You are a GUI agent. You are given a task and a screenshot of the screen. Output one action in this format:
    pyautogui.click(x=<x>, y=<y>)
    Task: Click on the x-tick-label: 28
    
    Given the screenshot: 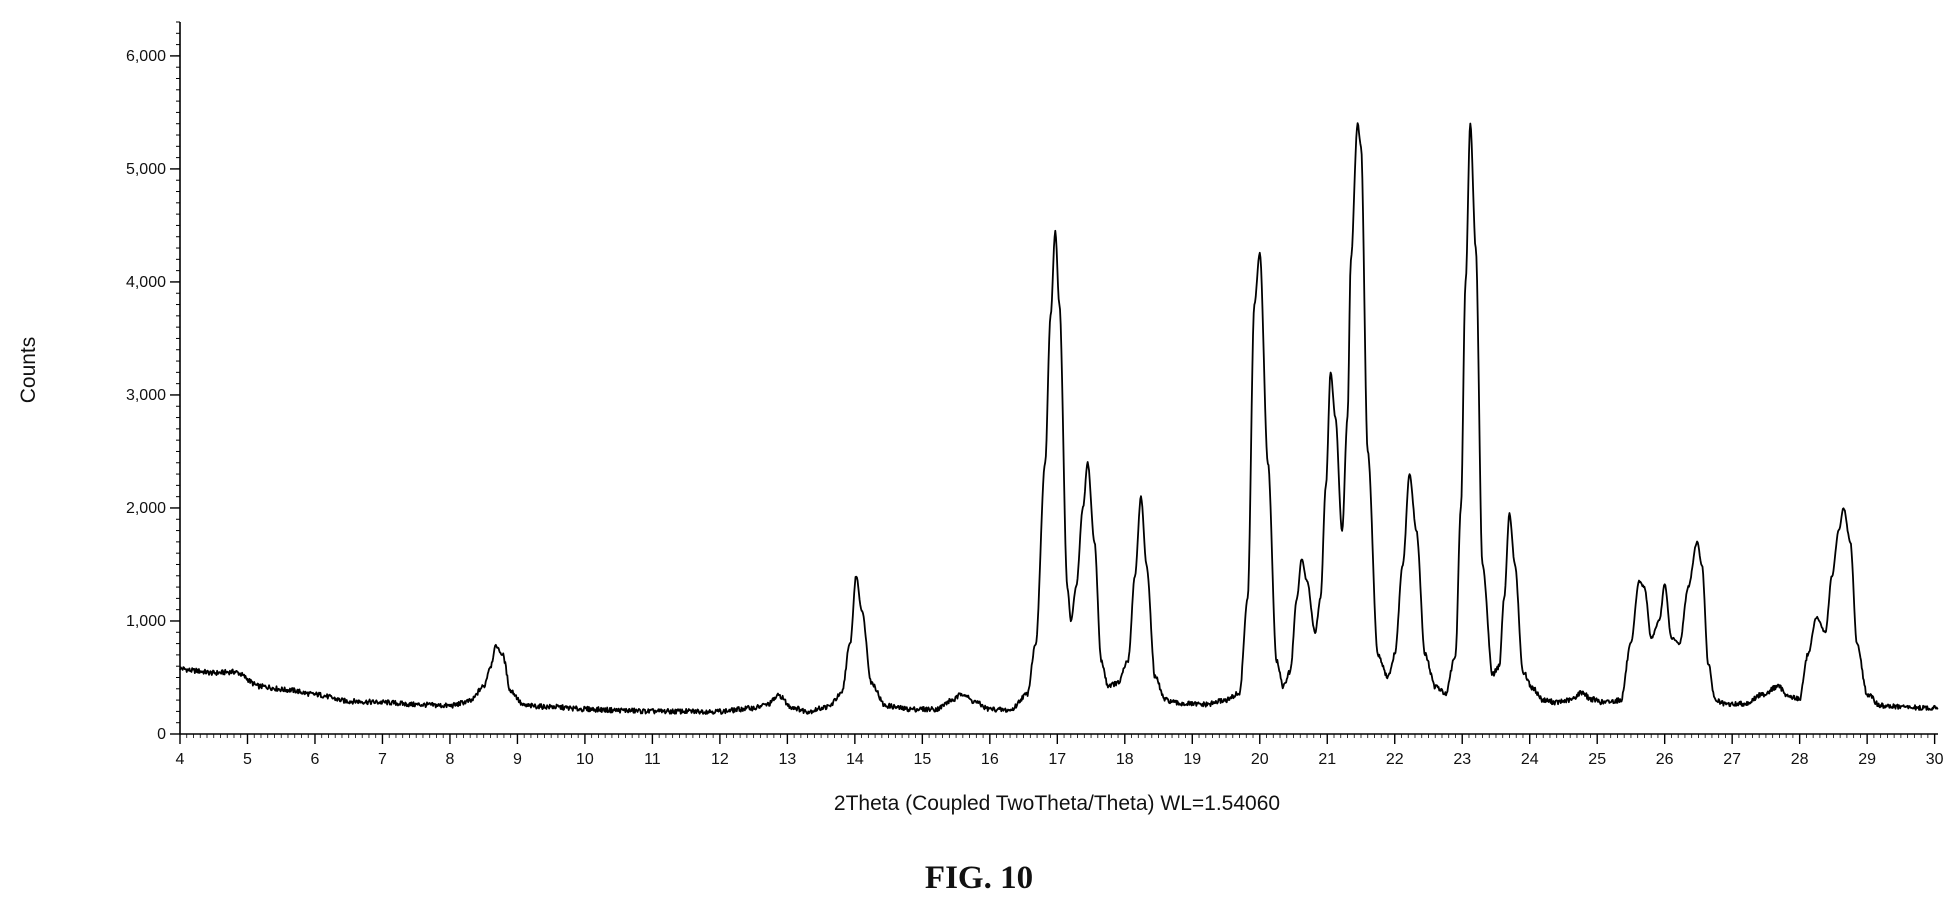 What is the action you would take?
    pyautogui.click(x=1800, y=759)
    